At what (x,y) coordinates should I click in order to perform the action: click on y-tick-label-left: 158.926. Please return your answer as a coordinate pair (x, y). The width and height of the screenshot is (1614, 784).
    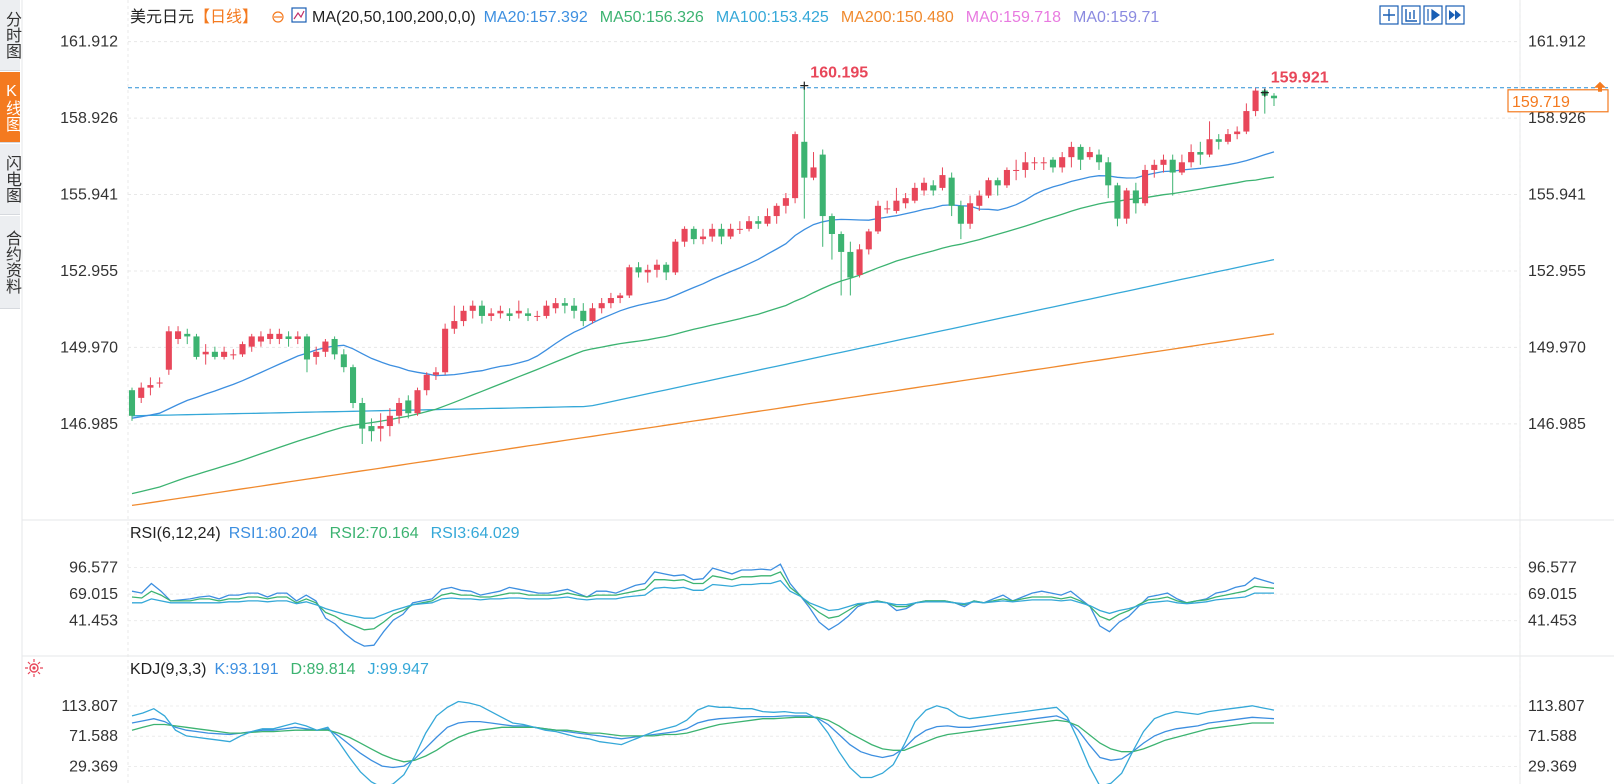
    Looking at the image, I should click on (89, 118).